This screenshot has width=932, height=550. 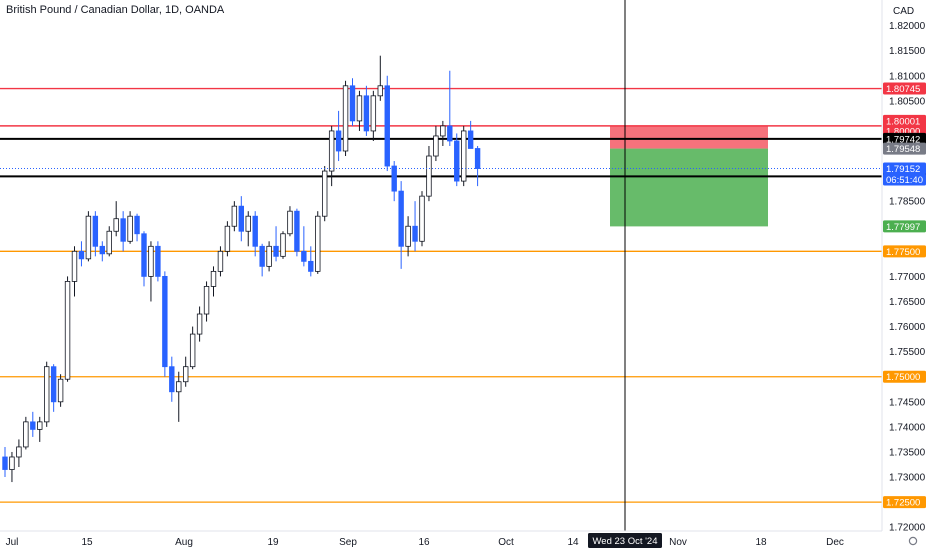 What do you see at coordinates (907, 202) in the screenshot?
I see `y-tick-label: 1.78500` at bounding box center [907, 202].